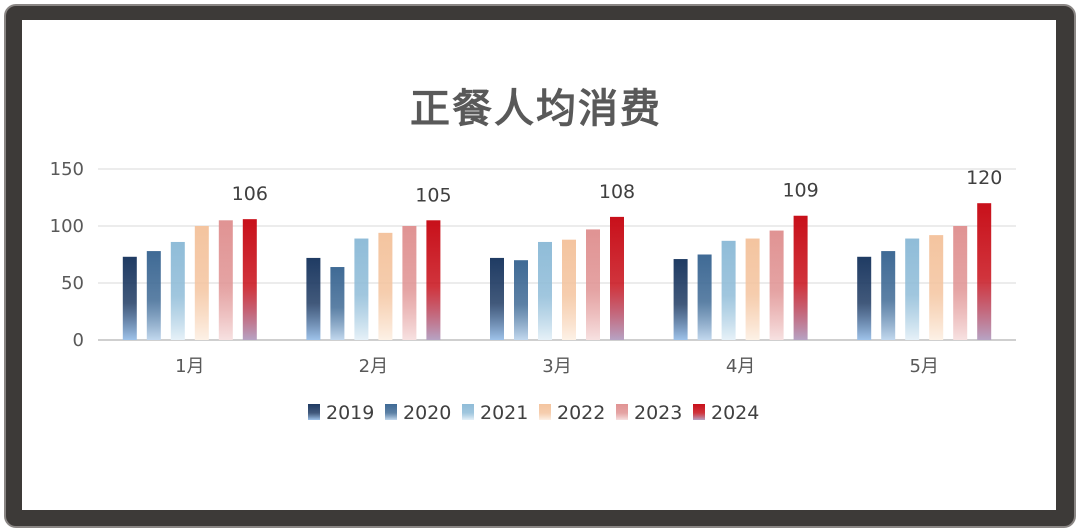 This screenshot has width=1080, height=532. Describe the element at coordinates (622, 412) in the screenshot. I see `legend-swatch-2023` at that location.